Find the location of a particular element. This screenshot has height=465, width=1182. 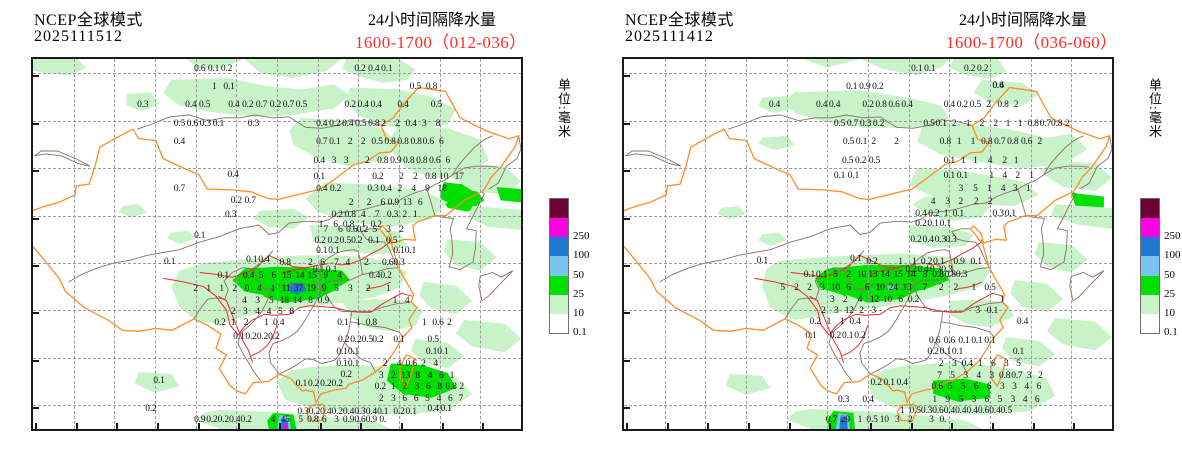

colorbar-segment is located at coordinates (559, 209).